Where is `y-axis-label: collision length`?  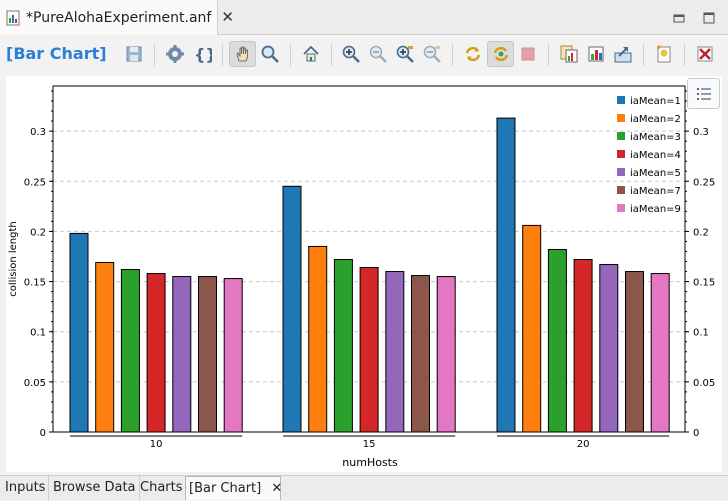 y-axis-label: collision length is located at coordinates (13, 258).